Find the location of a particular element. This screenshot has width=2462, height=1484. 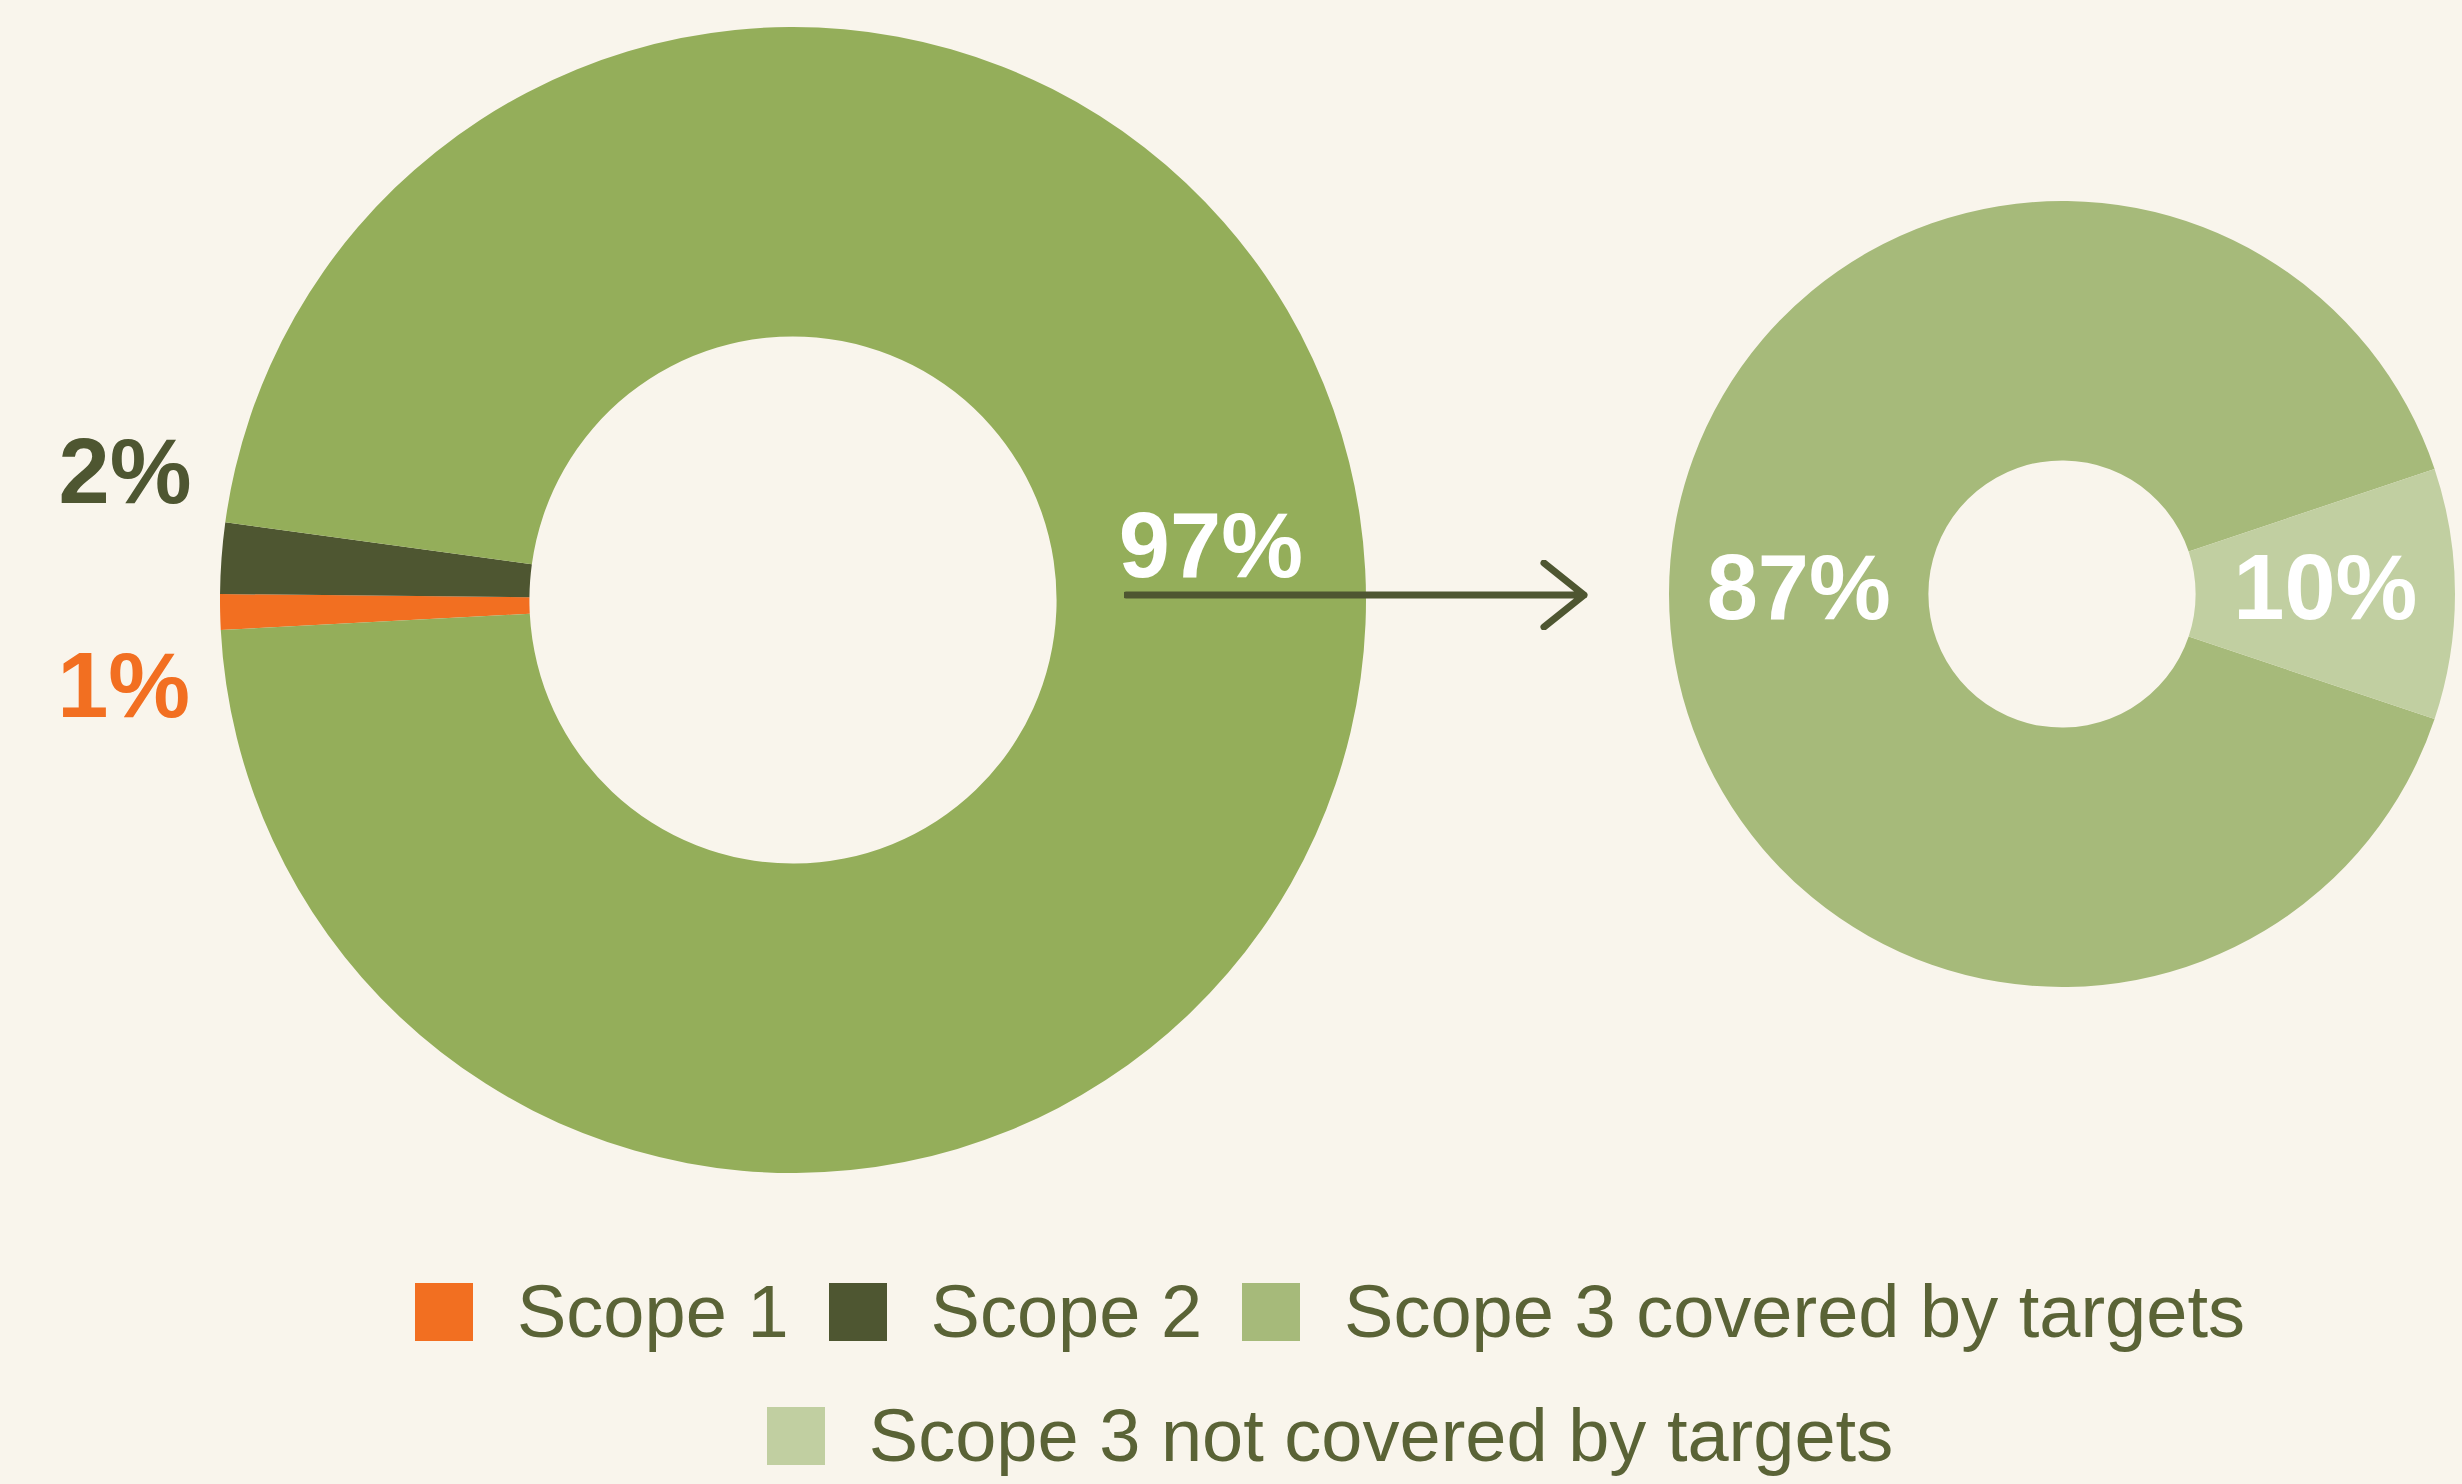

data-label: 97% is located at coordinates (1210, 544).